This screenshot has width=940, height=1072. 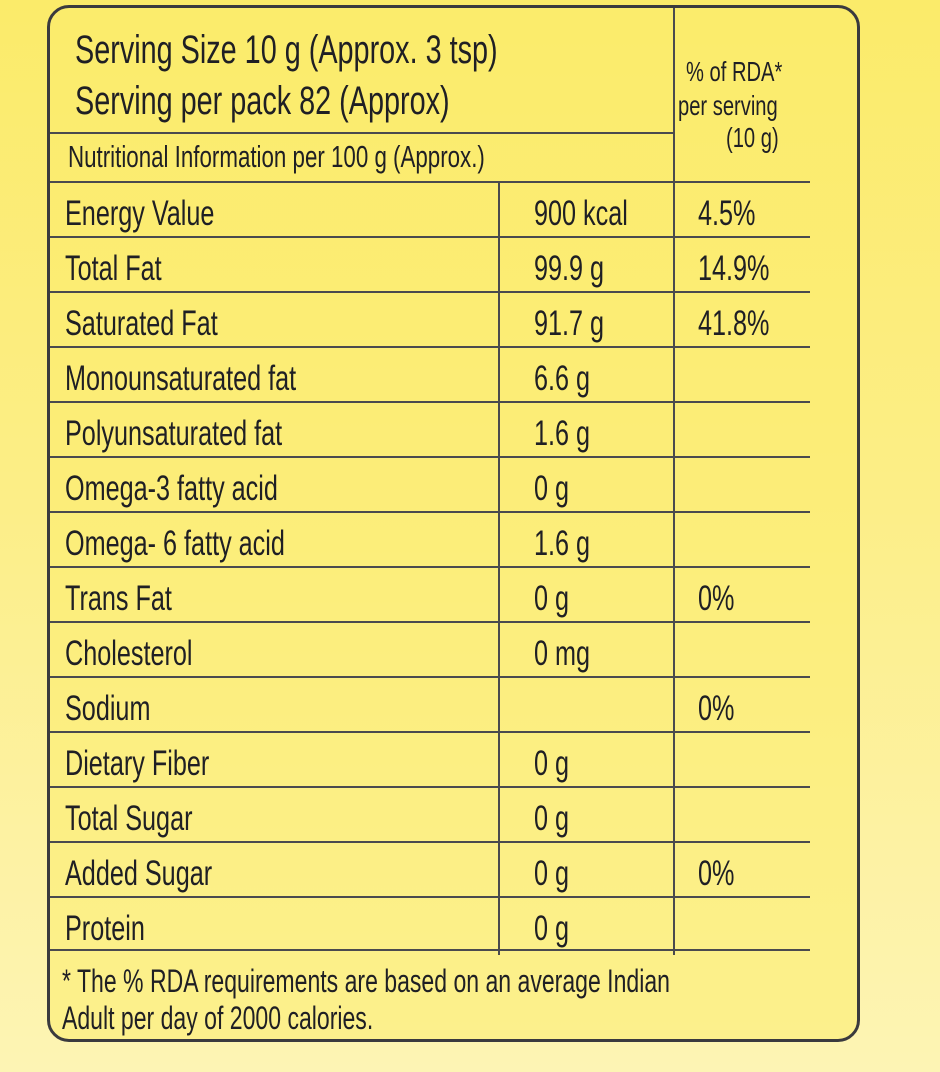 What do you see at coordinates (470, 1065) in the screenshot?
I see `cut-off-text-strip: ▬ ▬ ▬ ▬ ▬ ▬ ▬ ▬ ▬ ▬ ▬ ▬` at bounding box center [470, 1065].